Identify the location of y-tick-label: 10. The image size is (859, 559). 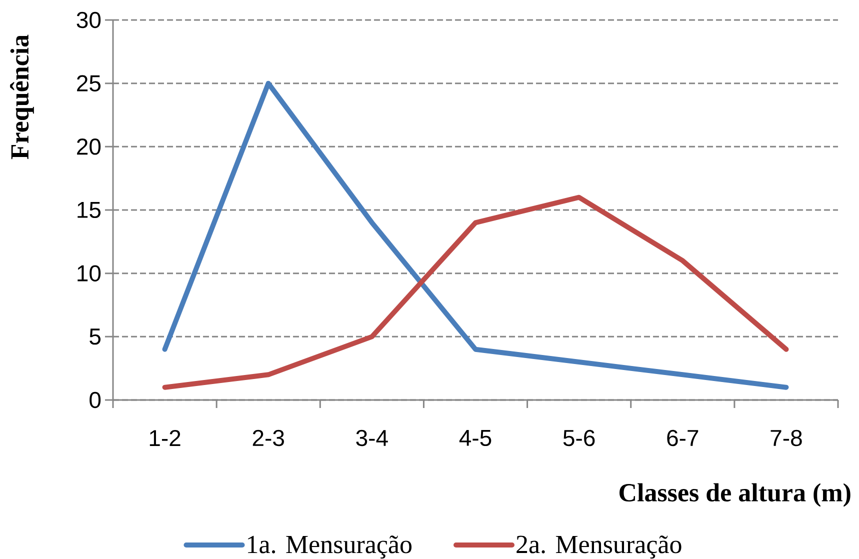
(89, 273).